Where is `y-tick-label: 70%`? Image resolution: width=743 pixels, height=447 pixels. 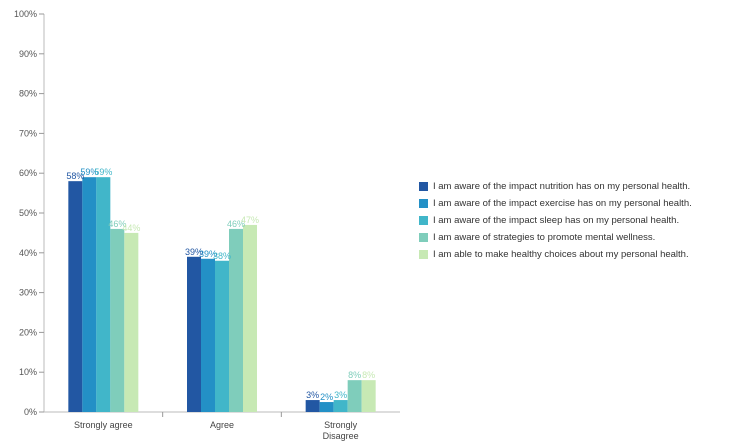
y-tick-label: 70% is located at coordinates (28, 133).